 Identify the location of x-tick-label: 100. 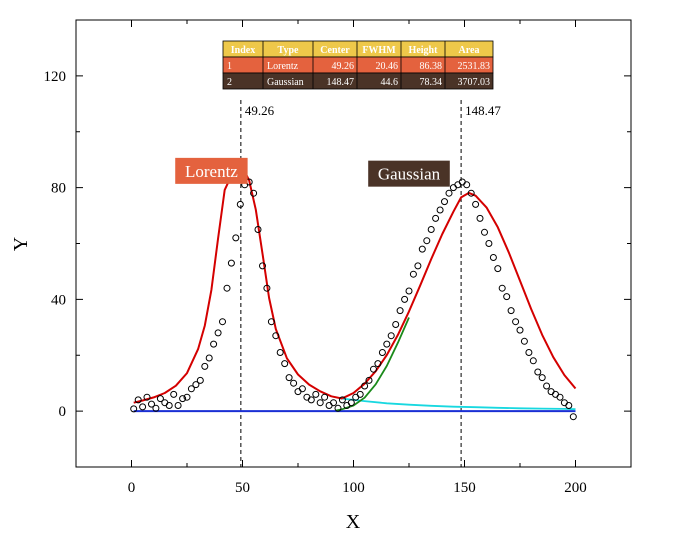
(353, 488).